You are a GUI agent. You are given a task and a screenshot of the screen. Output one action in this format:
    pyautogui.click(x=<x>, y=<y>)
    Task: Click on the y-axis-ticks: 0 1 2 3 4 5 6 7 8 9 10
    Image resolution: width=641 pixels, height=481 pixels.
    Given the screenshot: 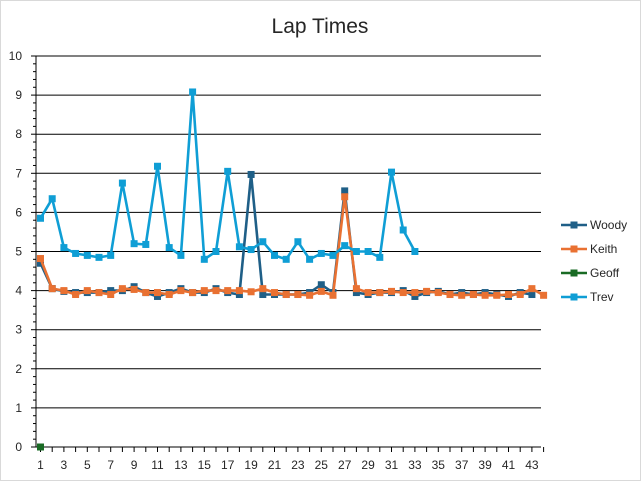 What is the action you would take?
    pyautogui.click(x=16, y=251)
    